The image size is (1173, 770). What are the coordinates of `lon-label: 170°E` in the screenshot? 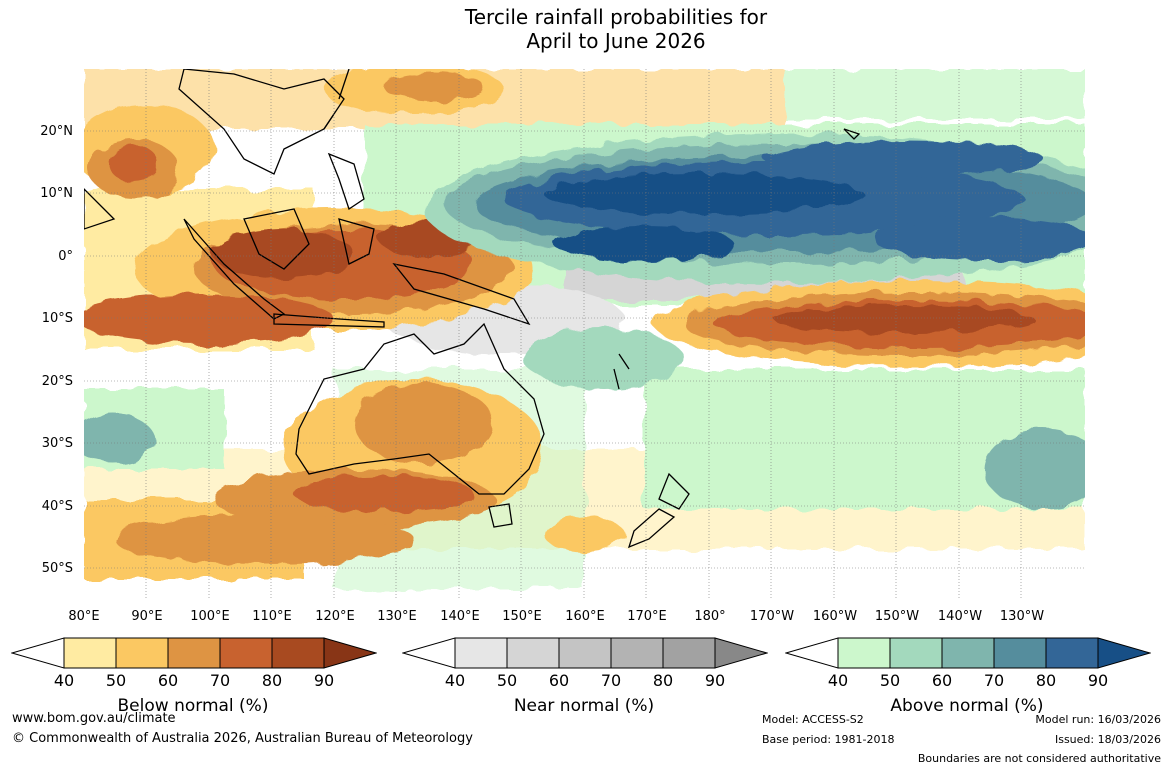 It's located at (647, 616).